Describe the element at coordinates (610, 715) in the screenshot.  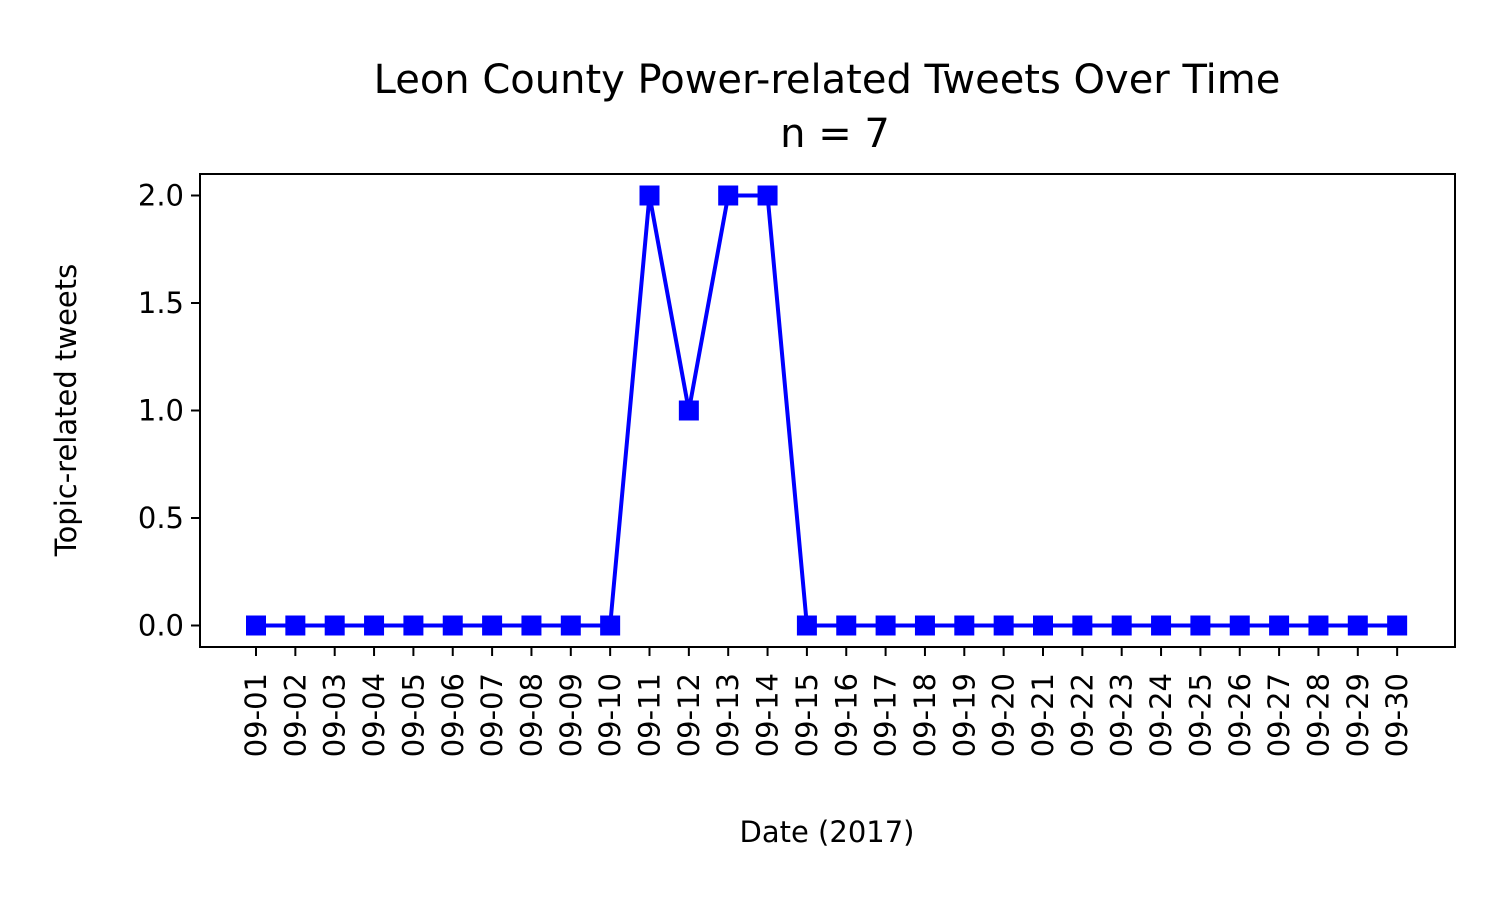
I see `x-tick-label: 09-10` at that location.